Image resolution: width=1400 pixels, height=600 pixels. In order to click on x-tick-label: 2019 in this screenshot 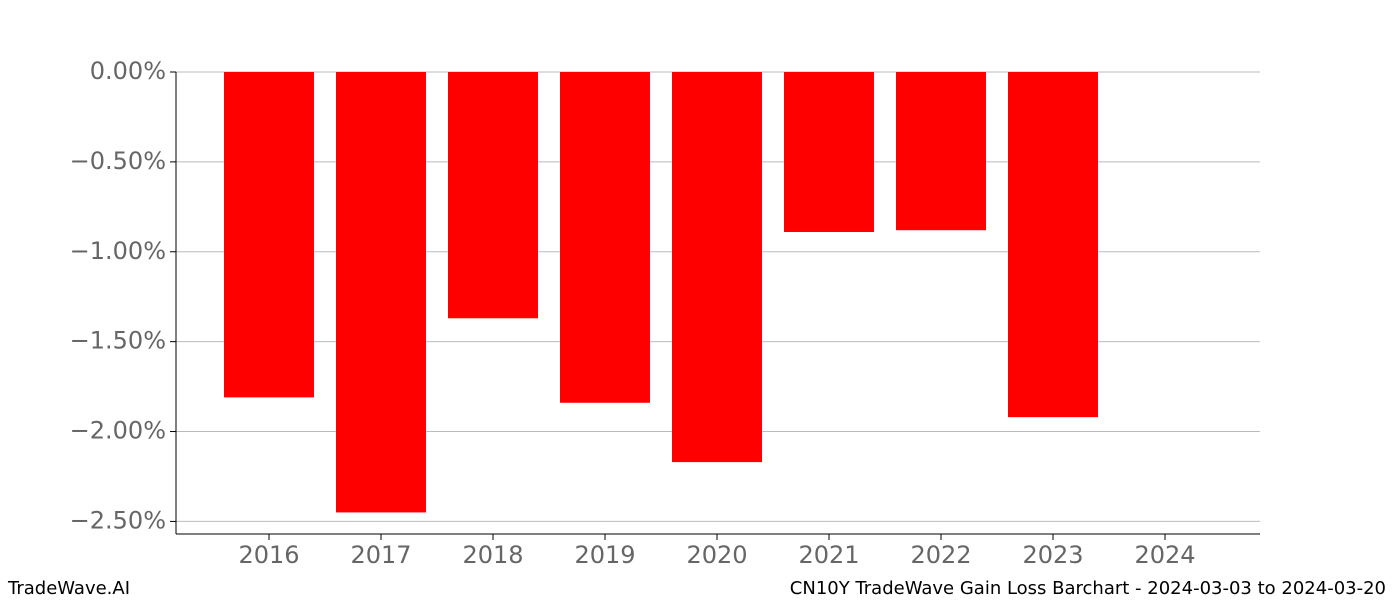, I will do `click(604, 555)`.